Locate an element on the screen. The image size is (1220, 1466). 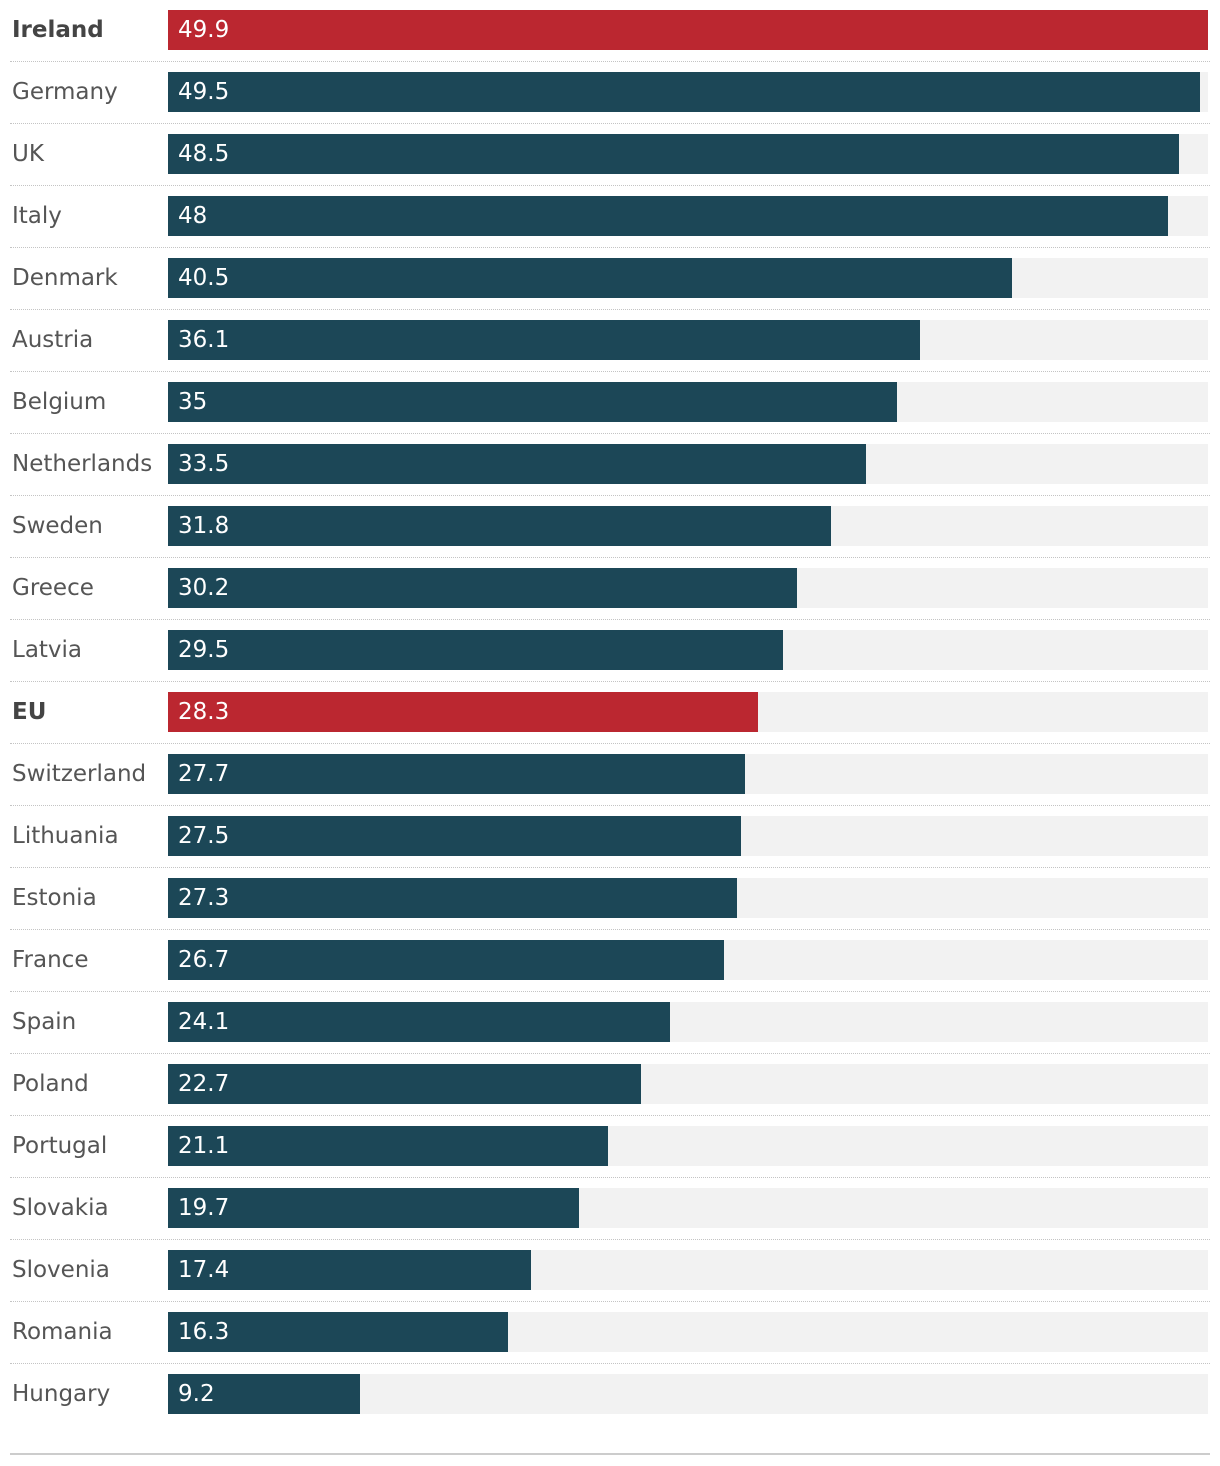
category-label: Netherlands is located at coordinates (82, 464).